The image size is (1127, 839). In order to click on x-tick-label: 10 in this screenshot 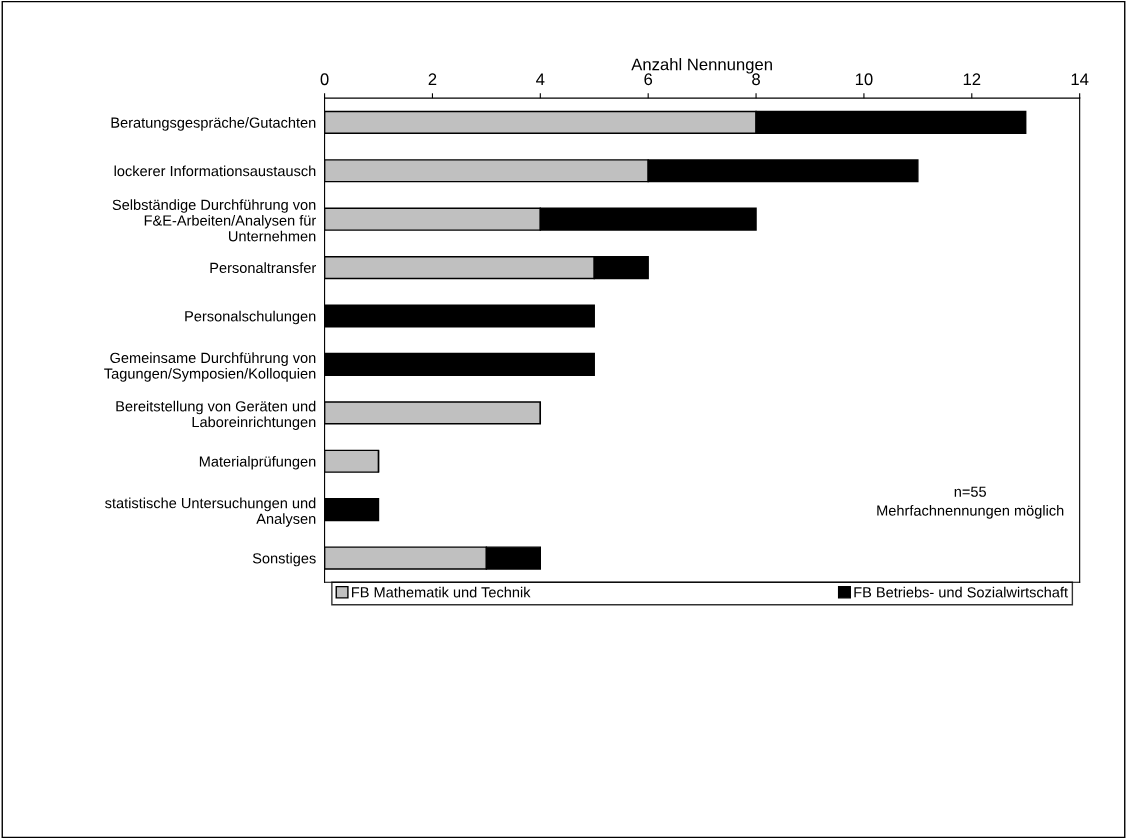, I will do `click(864, 79)`.